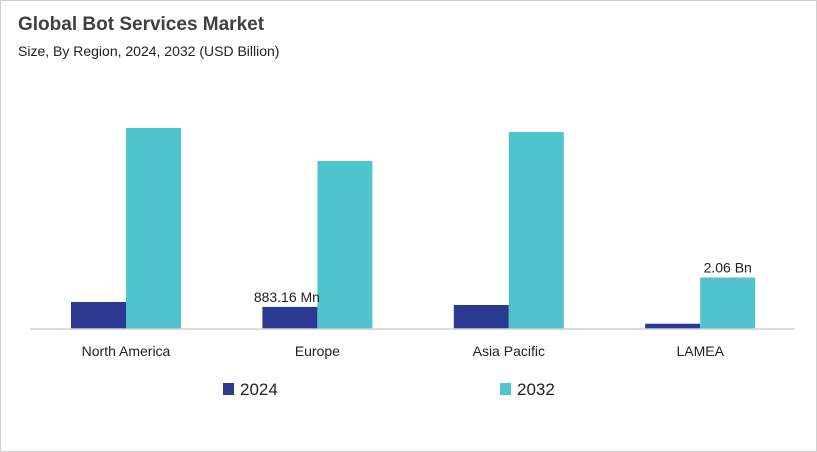 The image size is (817, 452). Describe the element at coordinates (153, 228) in the screenshot. I see `bar-2032-north-america` at that location.